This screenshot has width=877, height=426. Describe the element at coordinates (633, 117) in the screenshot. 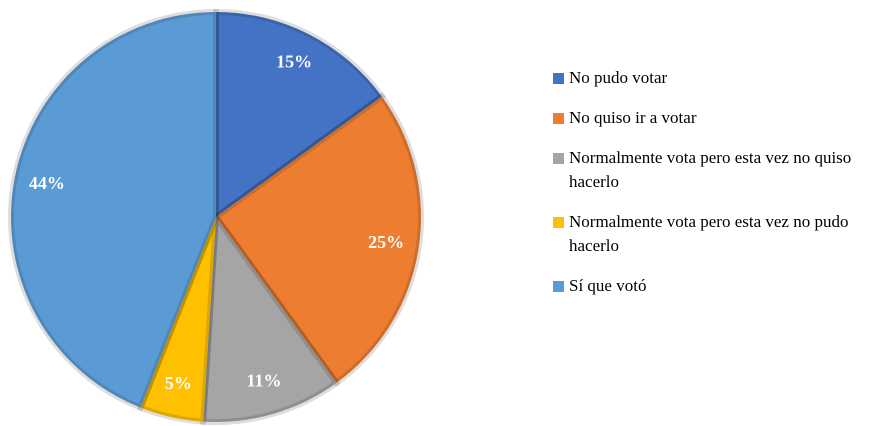

I see `legend-label: No quiso ir a votar` at that location.